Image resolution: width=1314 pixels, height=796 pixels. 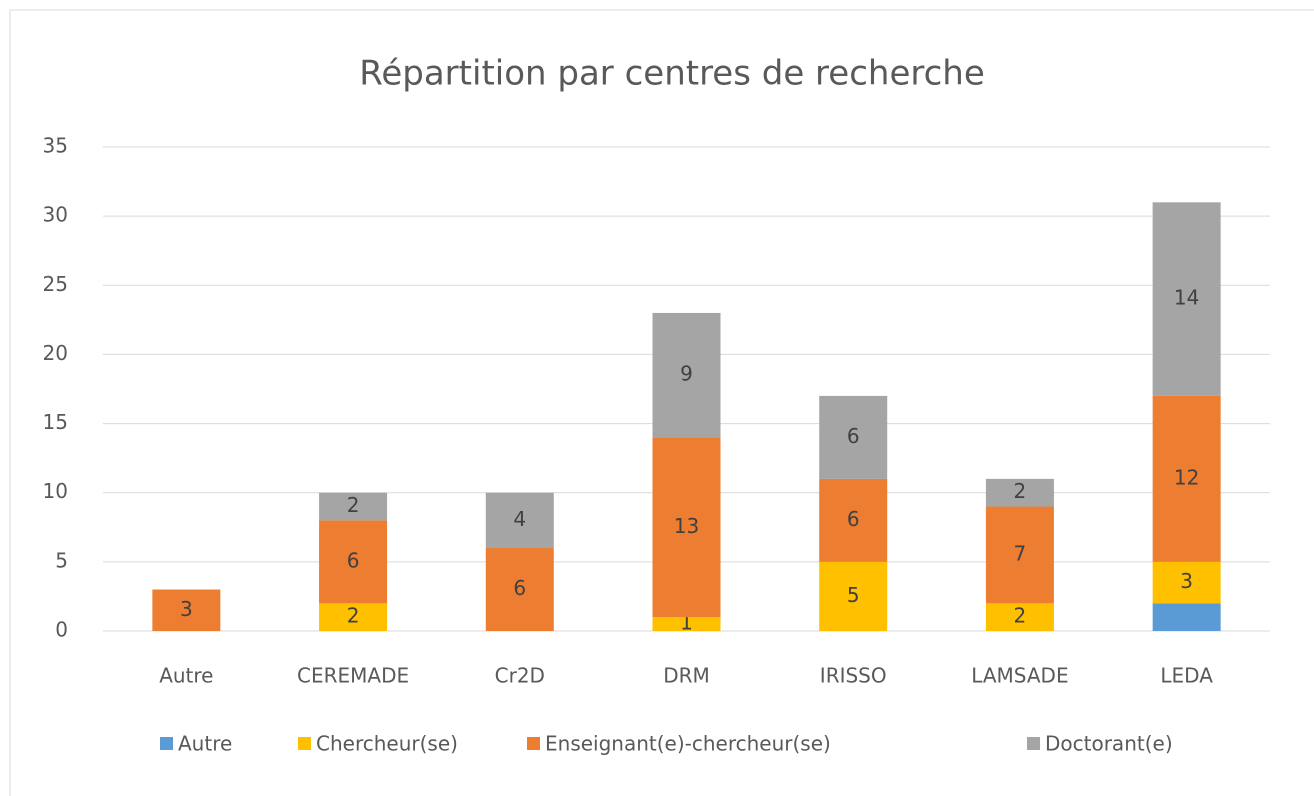 I want to click on legend-label: Autre, so click(x=205, y=744).